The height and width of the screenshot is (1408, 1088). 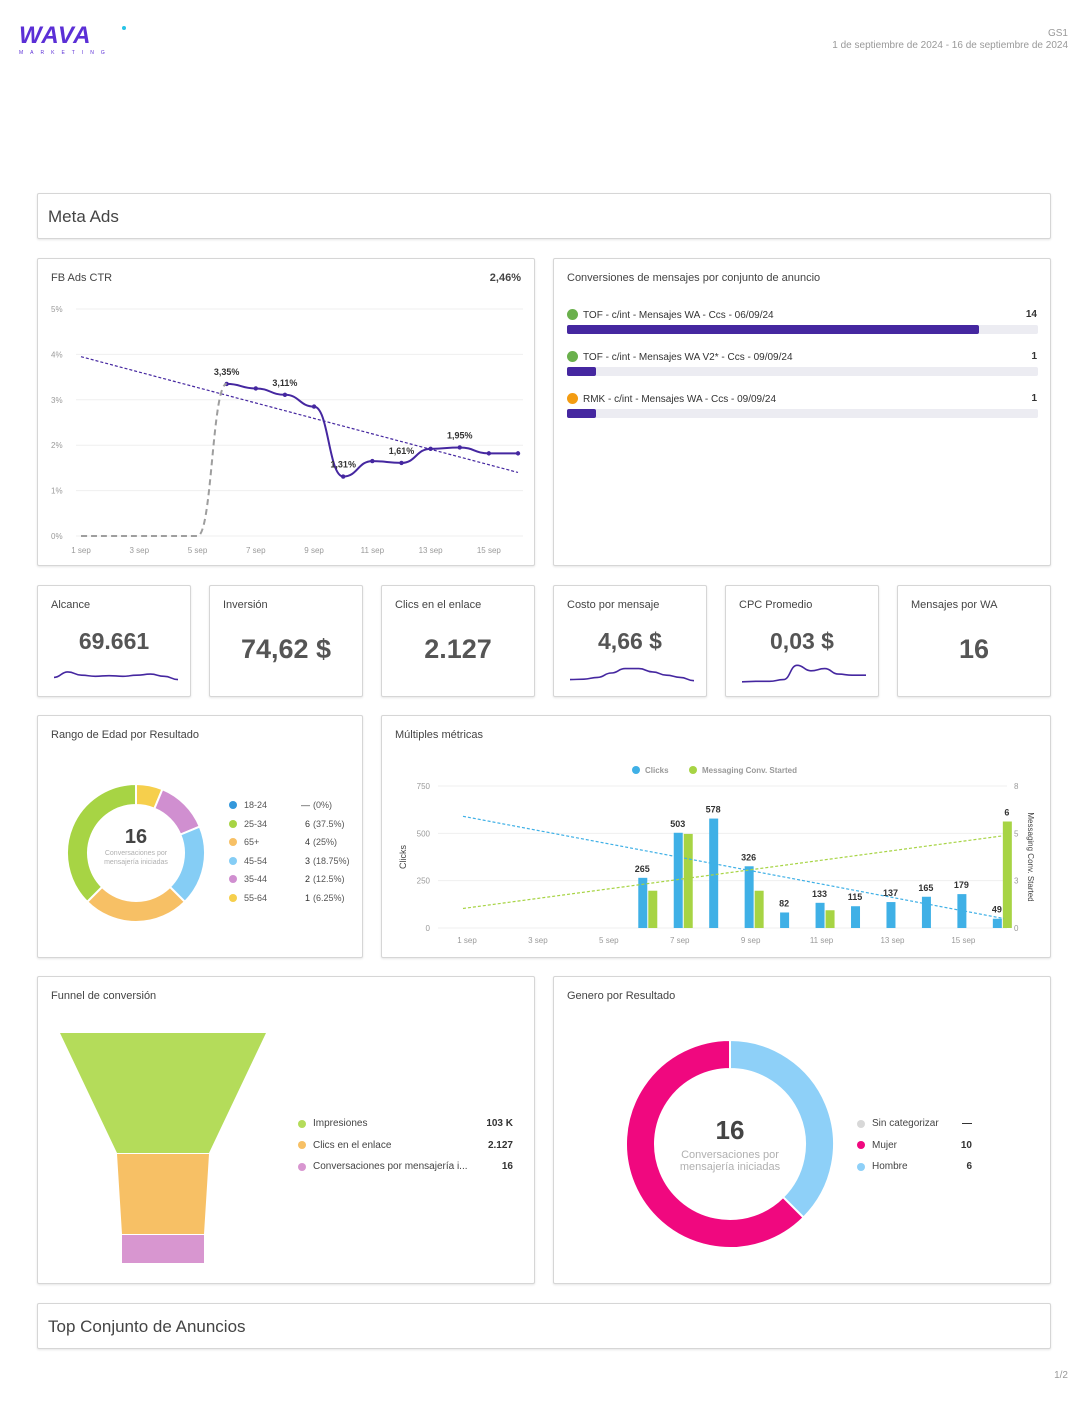 I want to click on kpi-sparkline, so click(x=116, y=676).